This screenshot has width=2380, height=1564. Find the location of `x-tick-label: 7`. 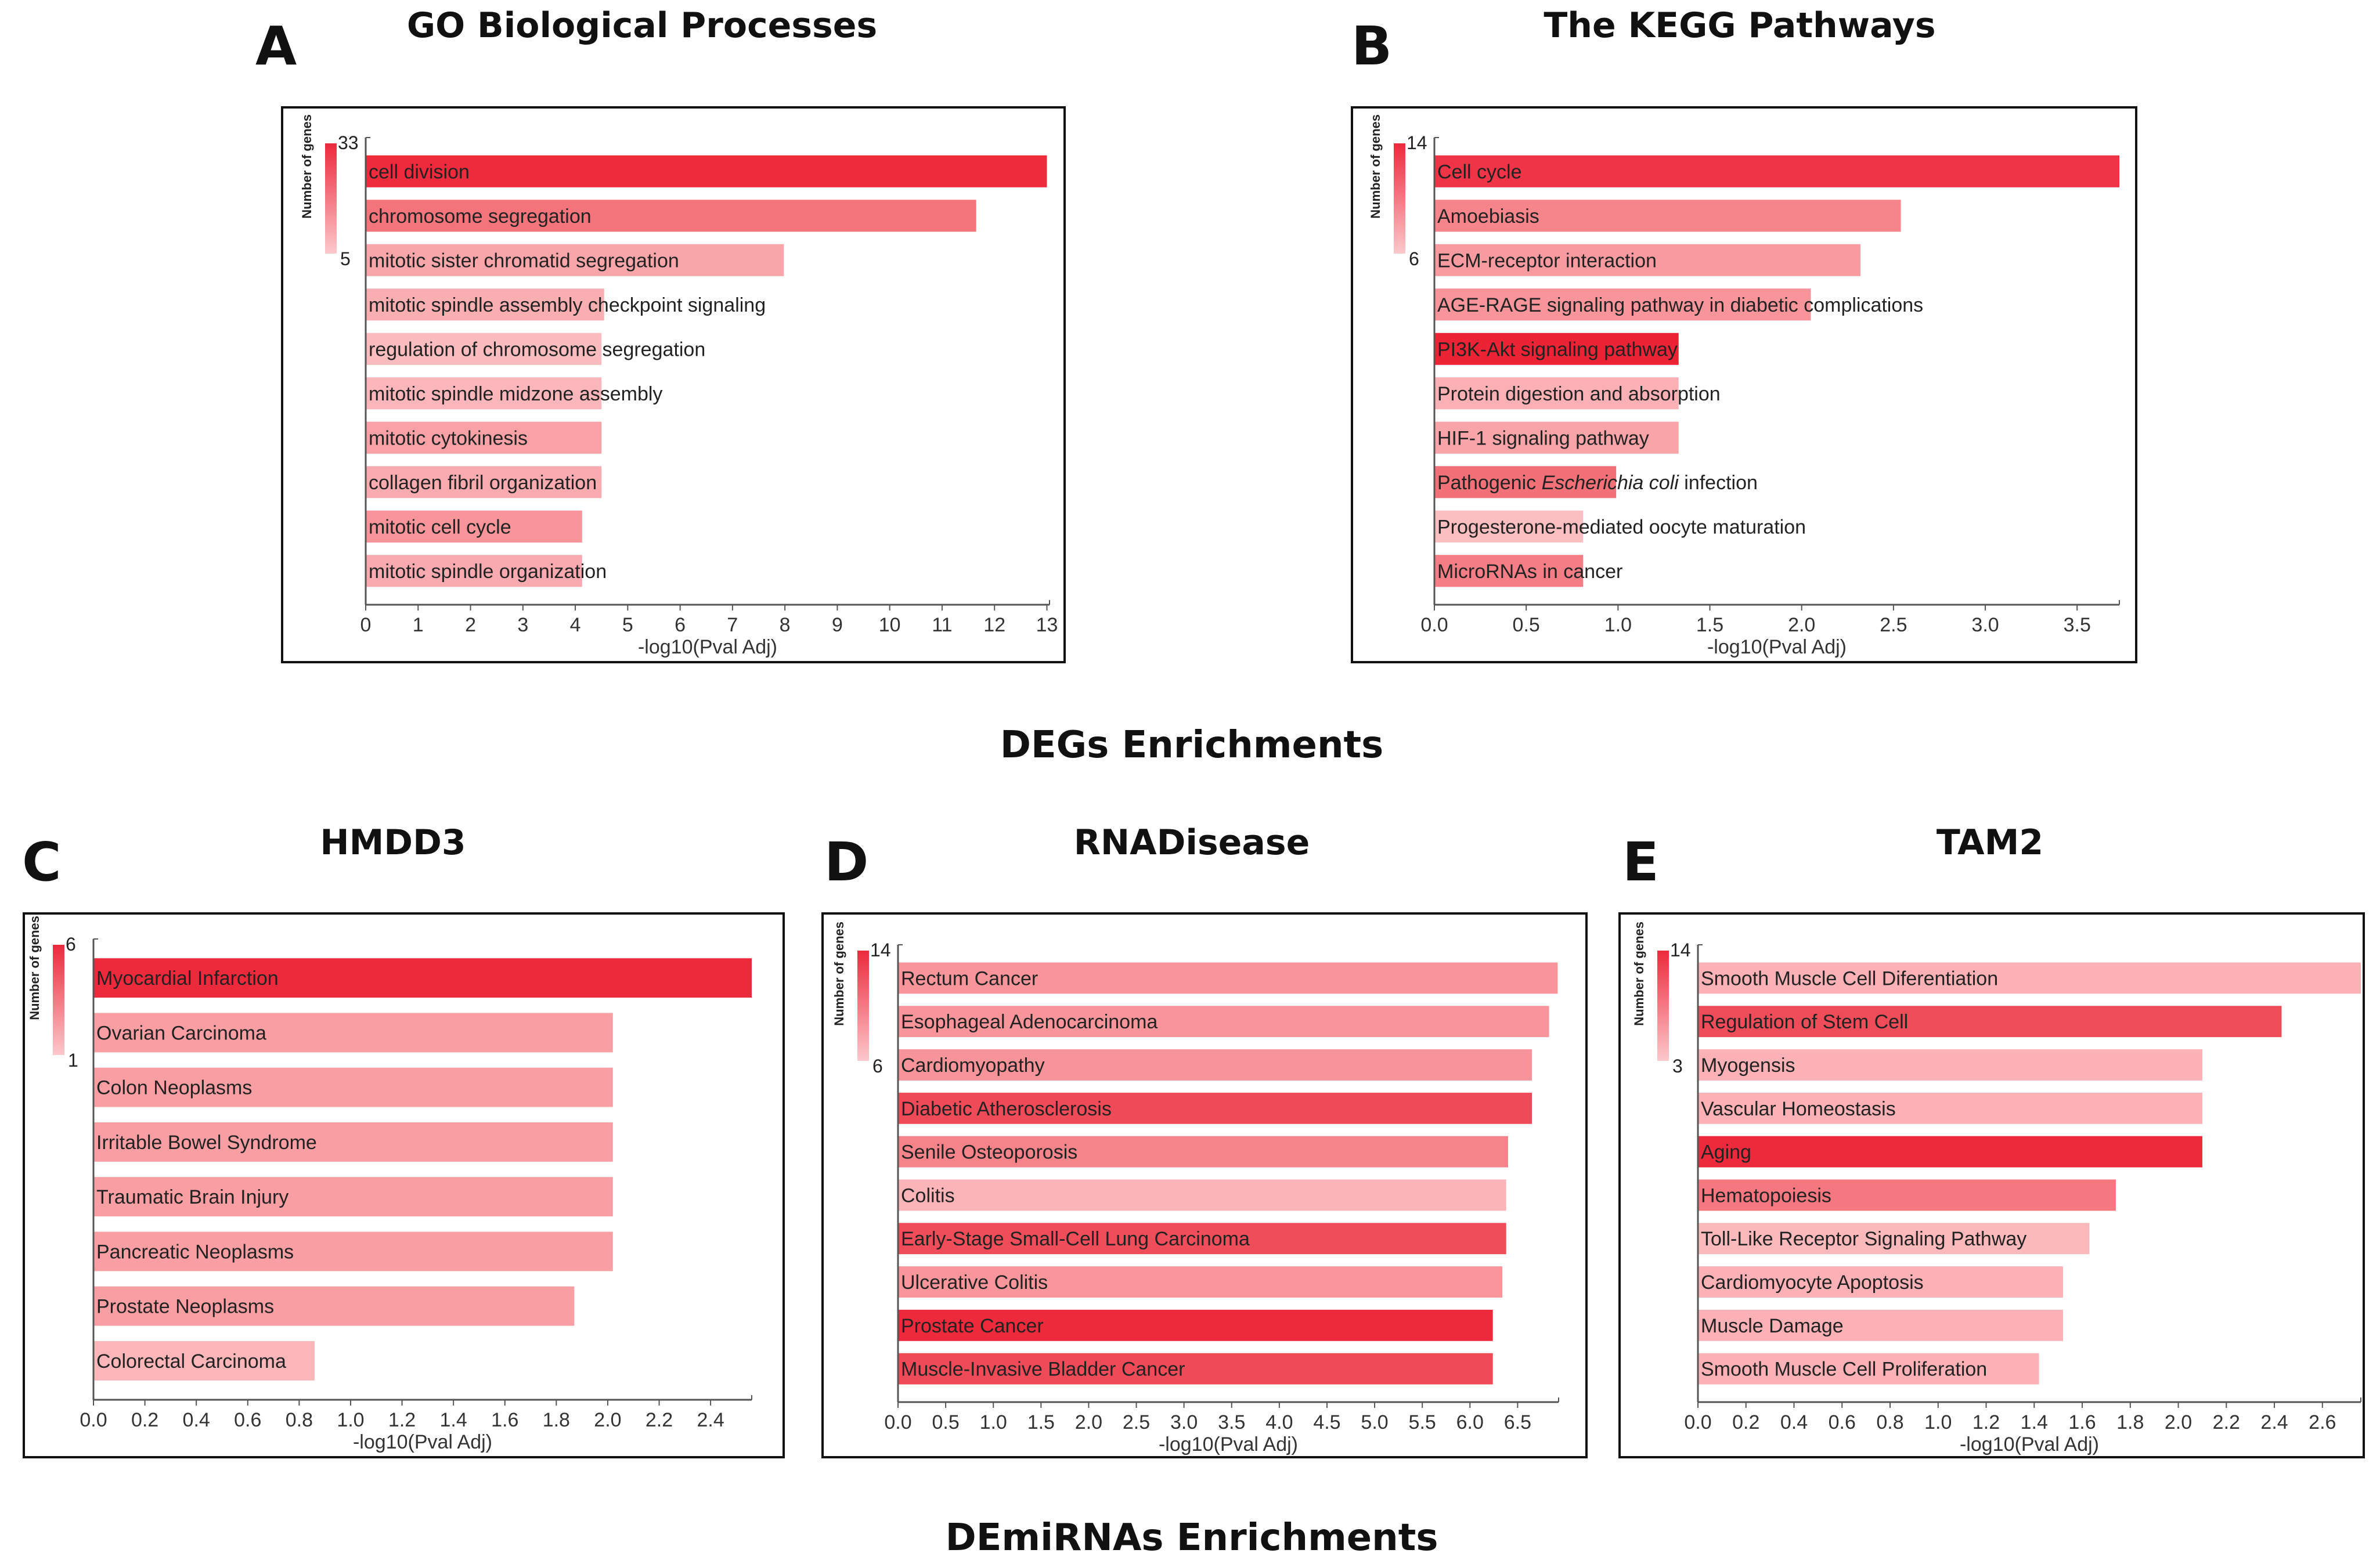

x-tick-label: 7 is located at coordinates (732, 625).